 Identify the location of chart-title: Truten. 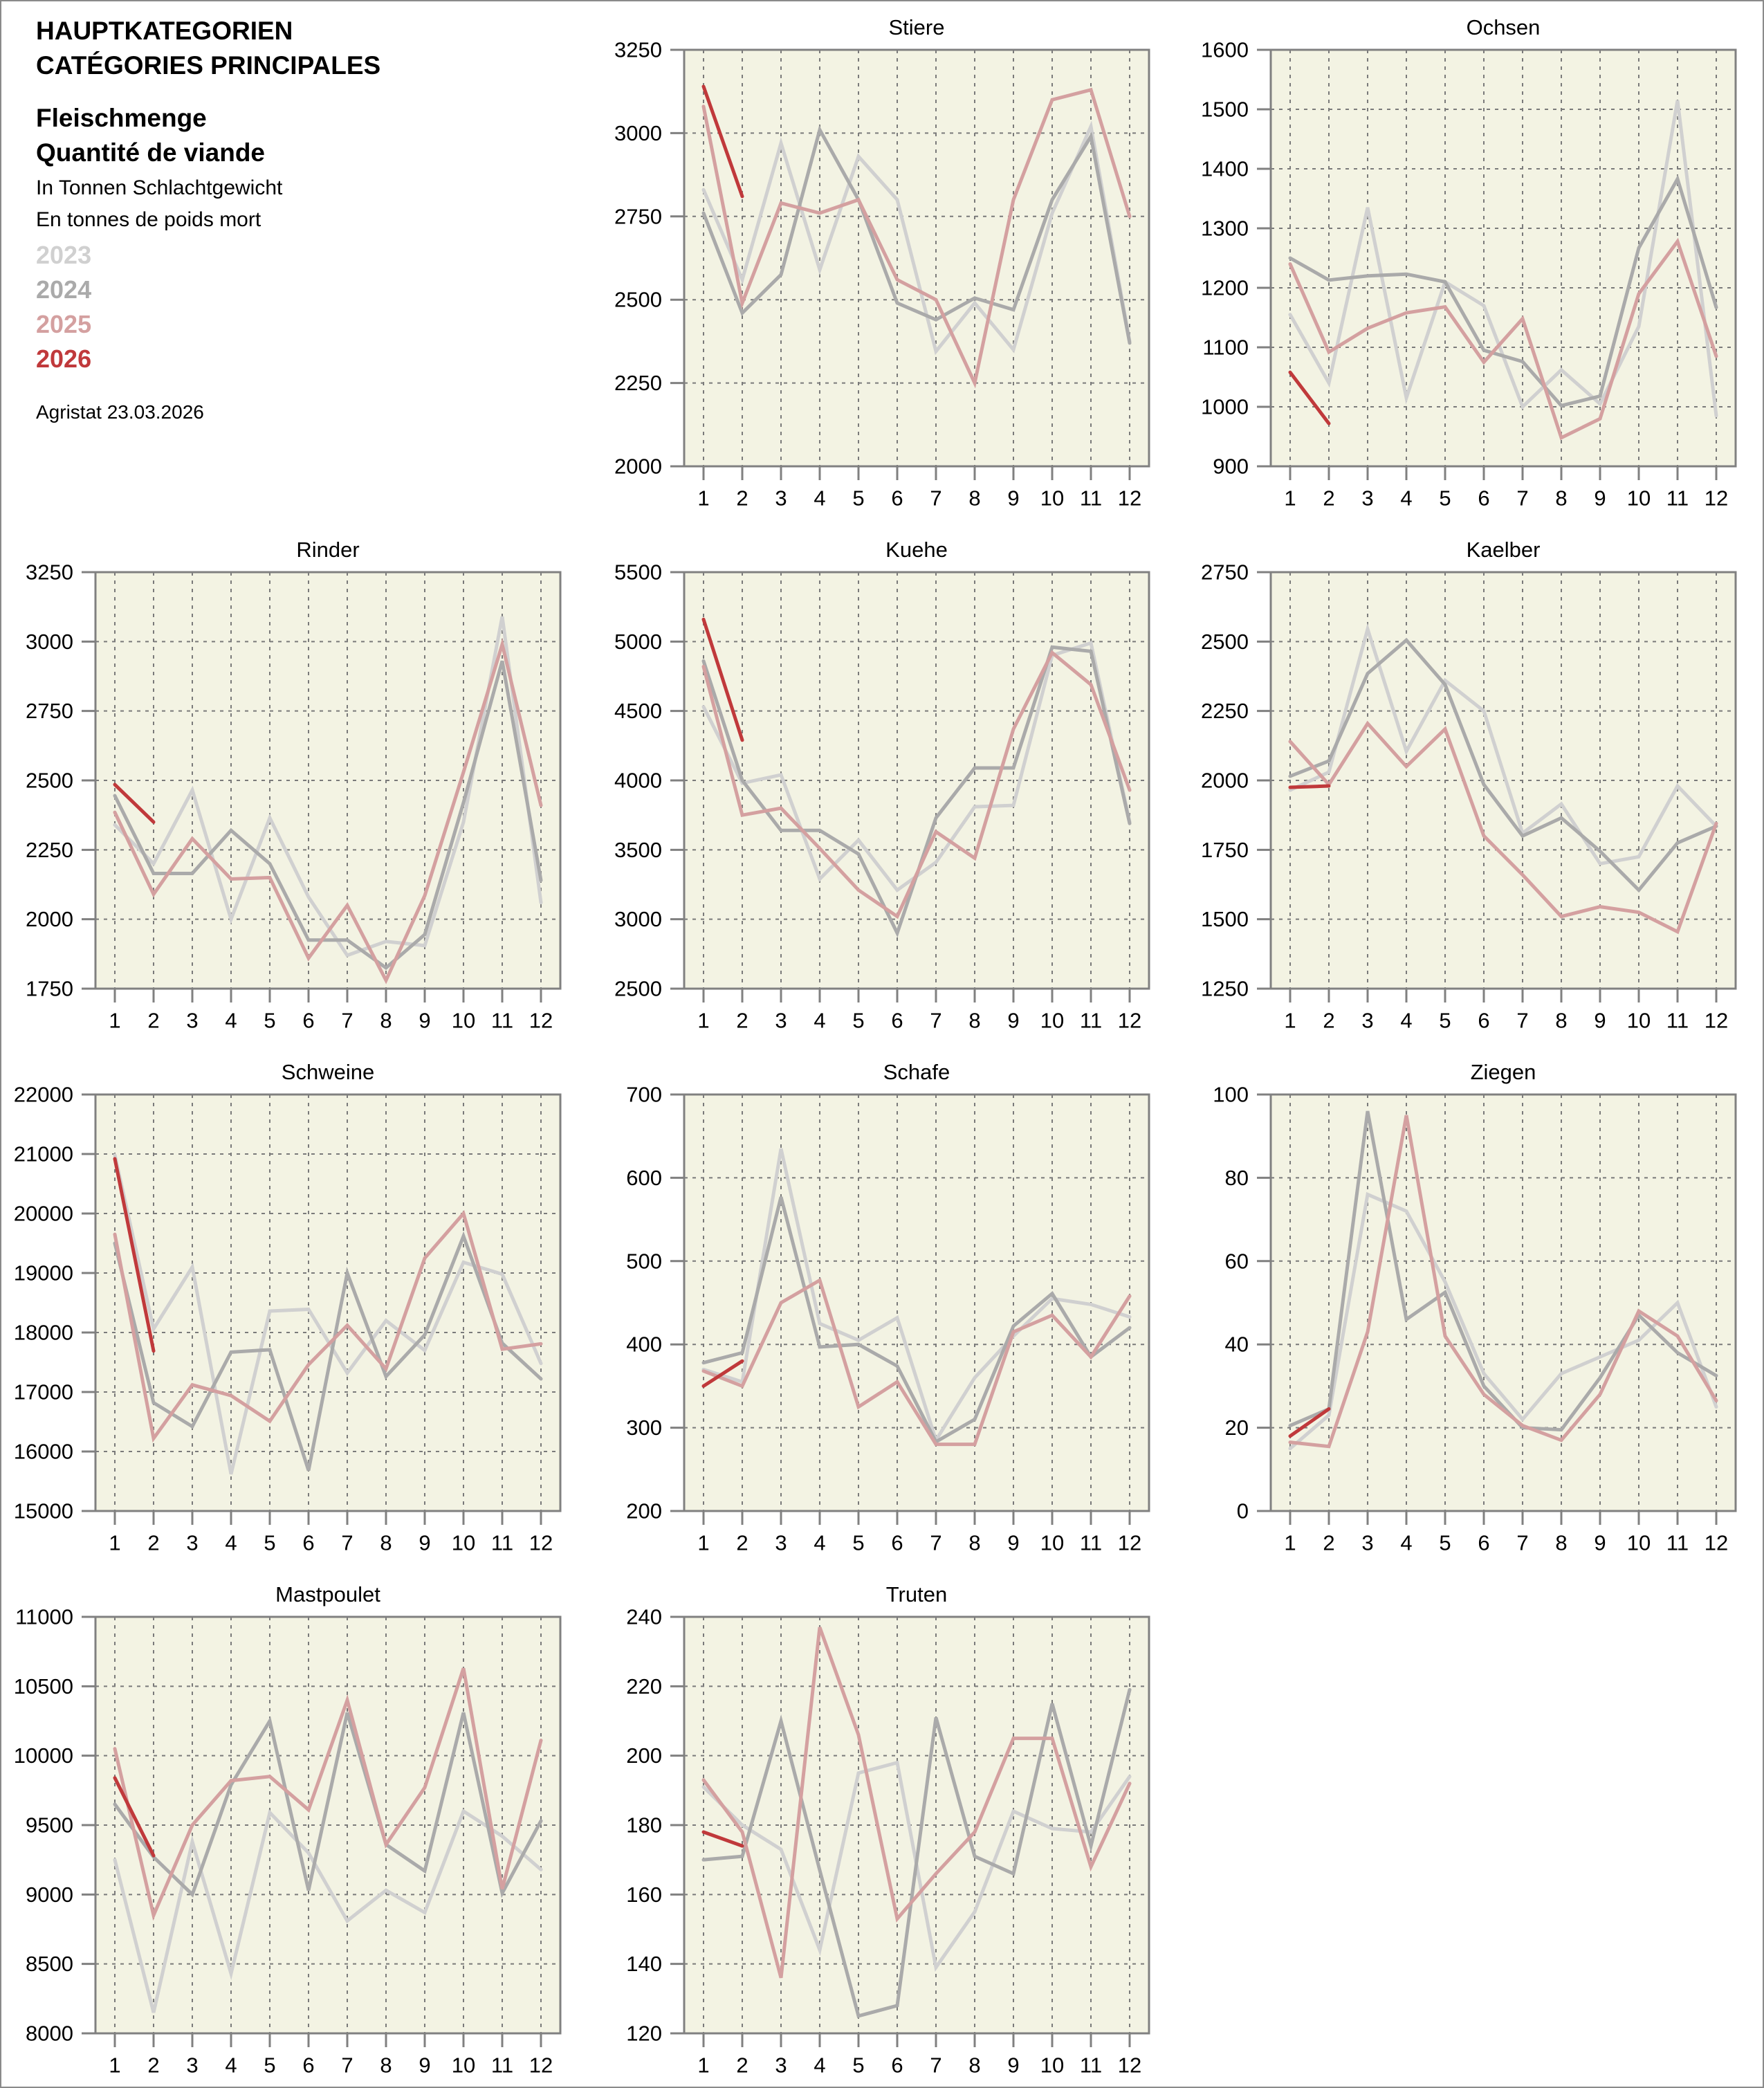
(916, 1594).